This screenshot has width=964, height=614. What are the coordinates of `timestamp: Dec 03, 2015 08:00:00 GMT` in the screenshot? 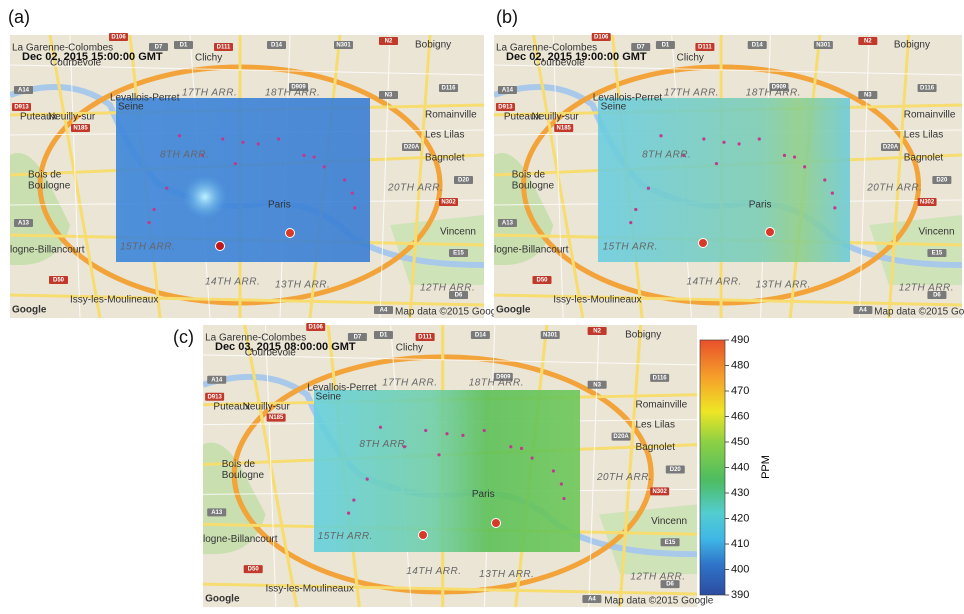 It's located at (285, 347).